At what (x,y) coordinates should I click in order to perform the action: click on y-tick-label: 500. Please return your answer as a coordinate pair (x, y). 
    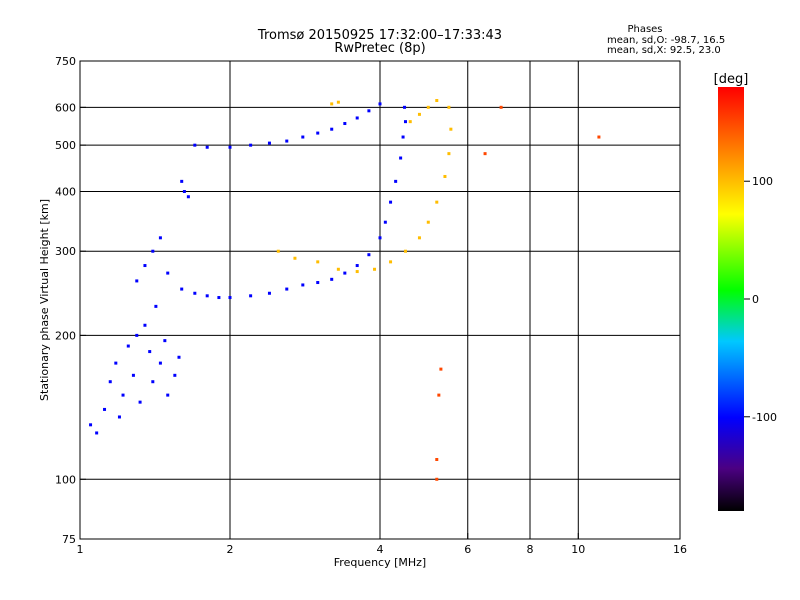
    Looking at the image, I should click on (65, 145).